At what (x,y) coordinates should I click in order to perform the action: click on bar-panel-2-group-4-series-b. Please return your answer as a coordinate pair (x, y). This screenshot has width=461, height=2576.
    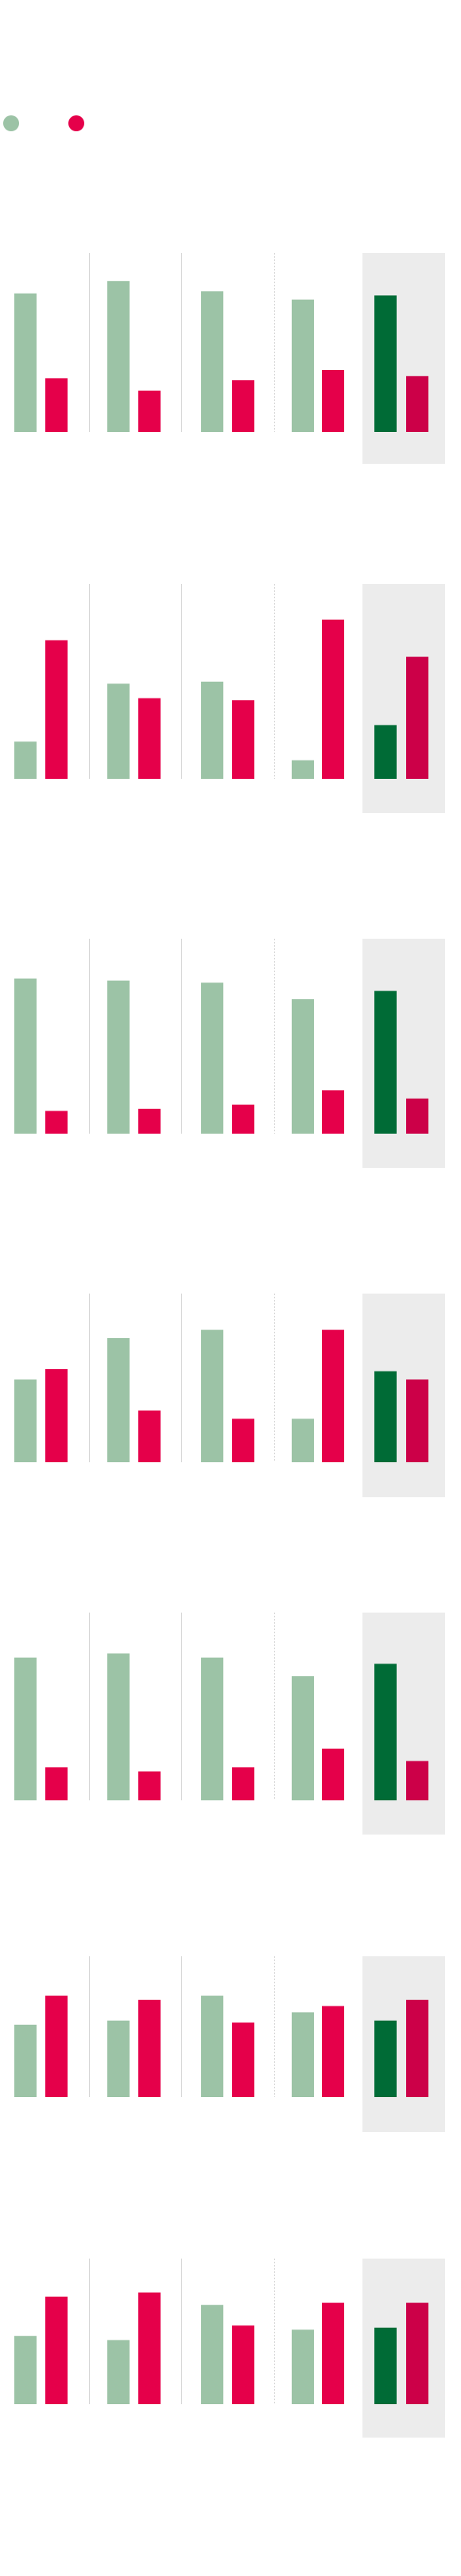
    Looking at the image, I should click on (333, 699).